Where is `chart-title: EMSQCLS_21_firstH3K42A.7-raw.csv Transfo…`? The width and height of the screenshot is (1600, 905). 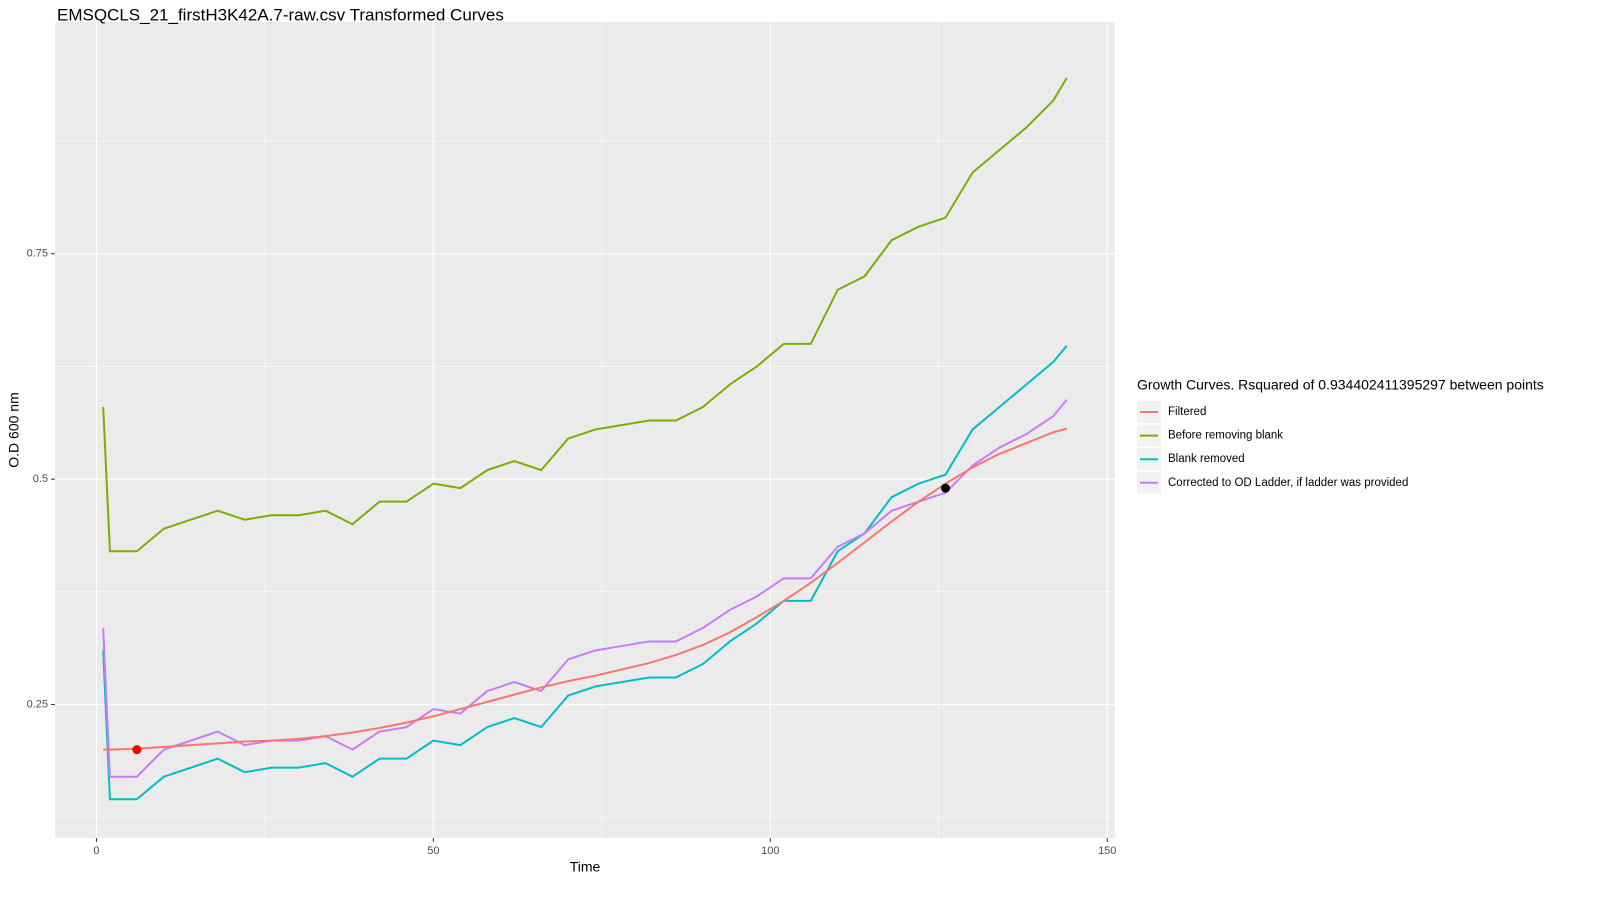 chart-title: EMSQCLS_21_firstH3K42A.7-raw.csv Transfo… is located at coordinates (280, 14).